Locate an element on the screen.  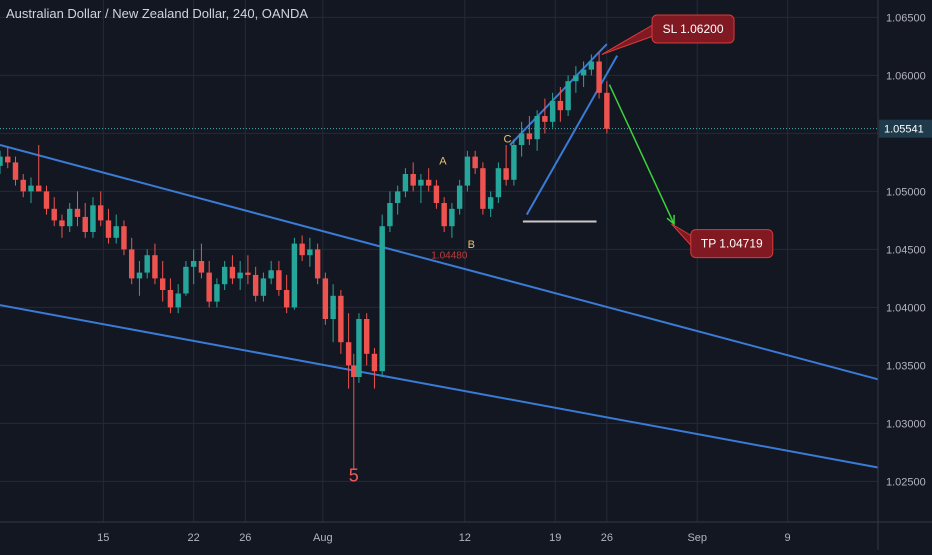
wave-label: A is located at coordinates (443, 162).